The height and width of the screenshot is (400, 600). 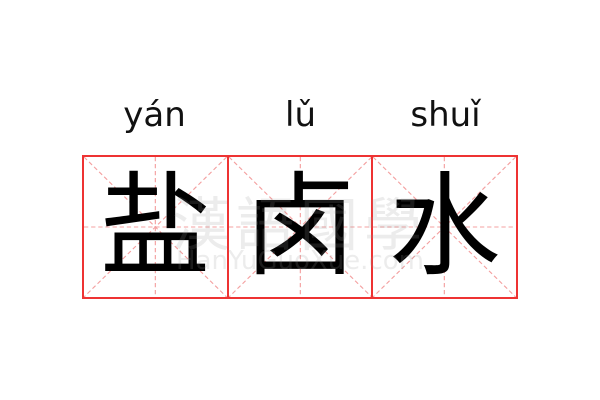 I want to click on character-cell-1: 盐, so click(x=155, y=227).